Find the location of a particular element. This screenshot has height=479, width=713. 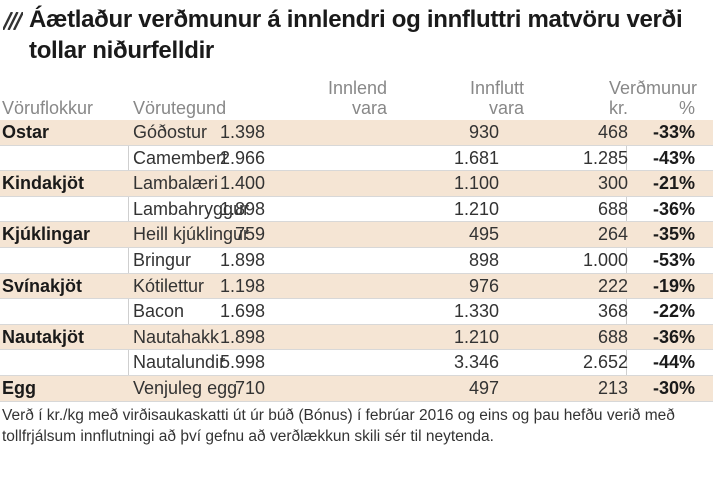

table-row: Lambahryggur 1.898 1.210 688 -36% is located at coordinates (356, 210).